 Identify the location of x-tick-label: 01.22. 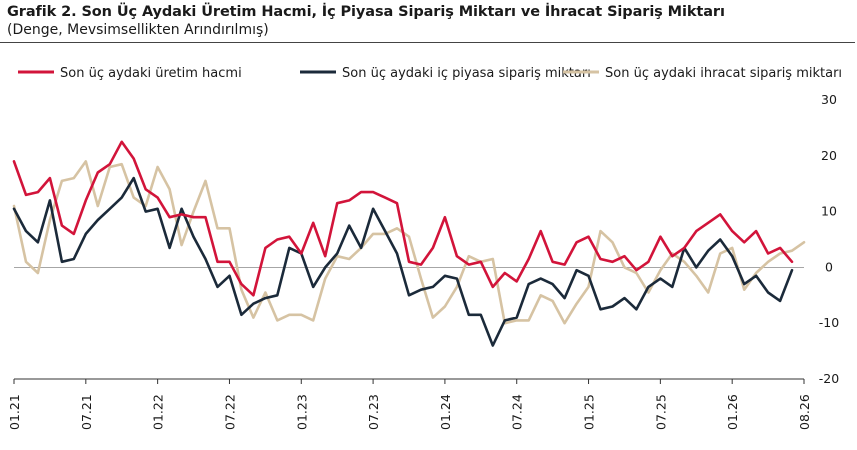
(158, 412).